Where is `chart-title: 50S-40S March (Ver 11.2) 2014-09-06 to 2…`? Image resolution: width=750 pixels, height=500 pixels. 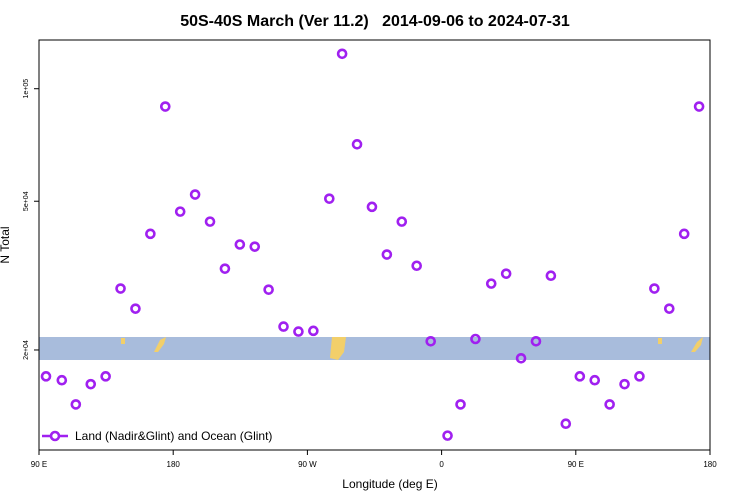 chart-title: 50S-40S March (Ver 11.2) 2014-09-06 to 2… is located at coordinates (375, 21).